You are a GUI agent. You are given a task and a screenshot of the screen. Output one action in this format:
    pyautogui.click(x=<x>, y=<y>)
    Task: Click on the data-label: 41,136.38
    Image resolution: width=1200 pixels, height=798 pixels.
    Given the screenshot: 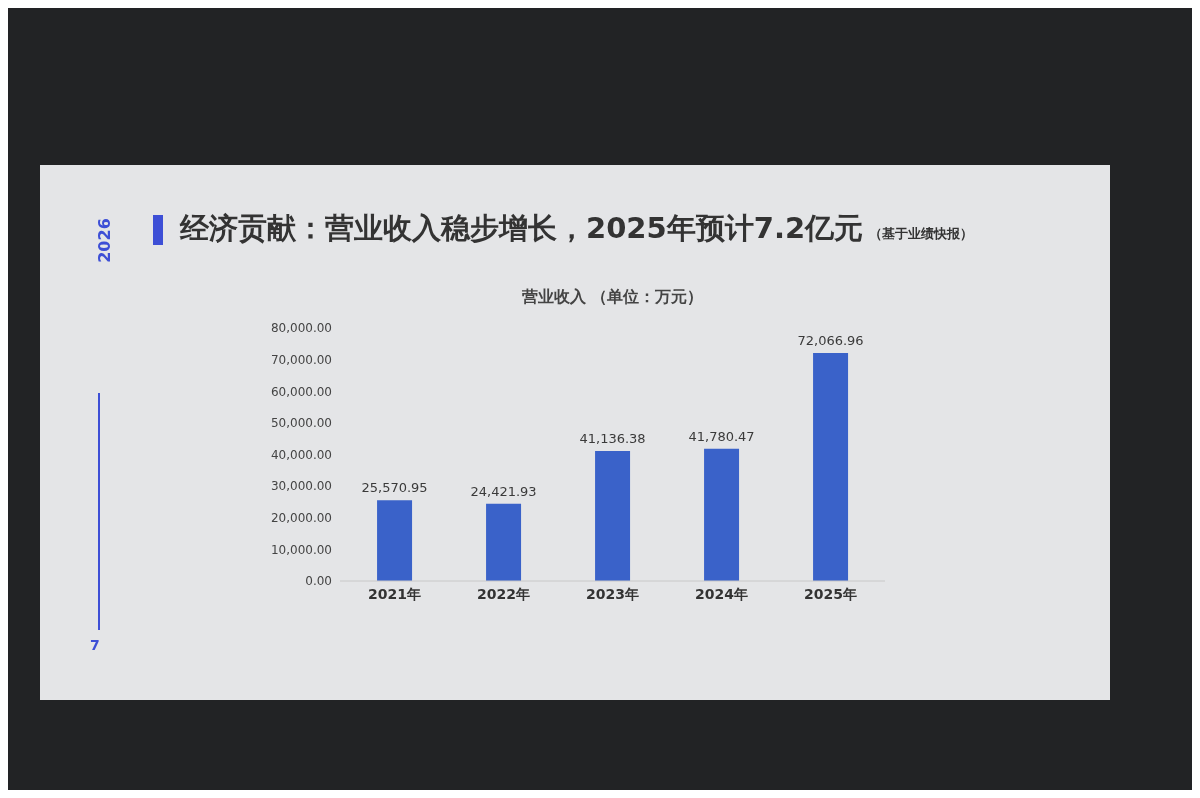 What is the action you would take?
    pyautogui.click(x=612, y=438)
    